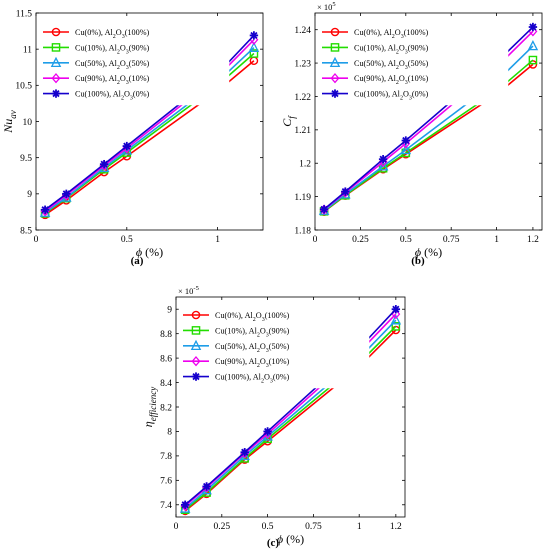  What do you see at coordinates (302, 231) in the screenshot?
I see `y-tick-label: 1.18` at bounding box center [302, 231].